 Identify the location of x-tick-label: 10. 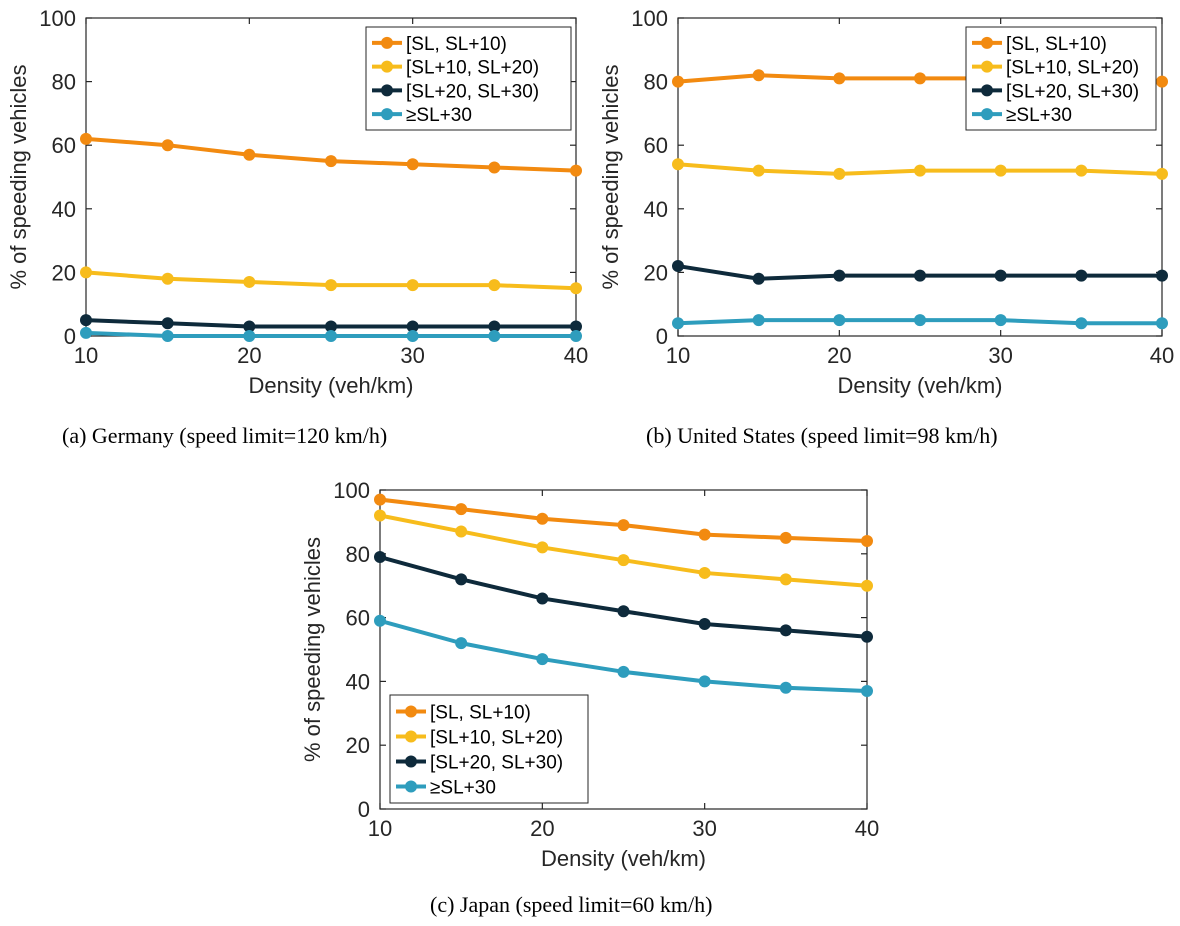
(678, 355).